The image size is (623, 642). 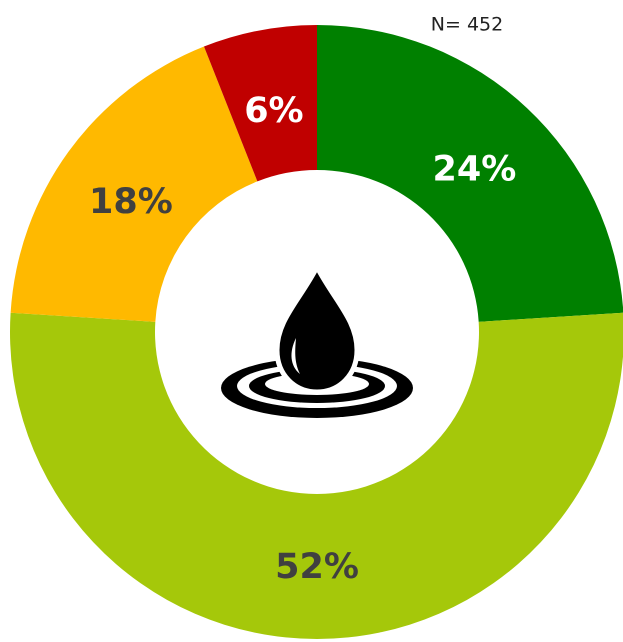 I want to click on data-label: 52%, so click(x=317, y=567).